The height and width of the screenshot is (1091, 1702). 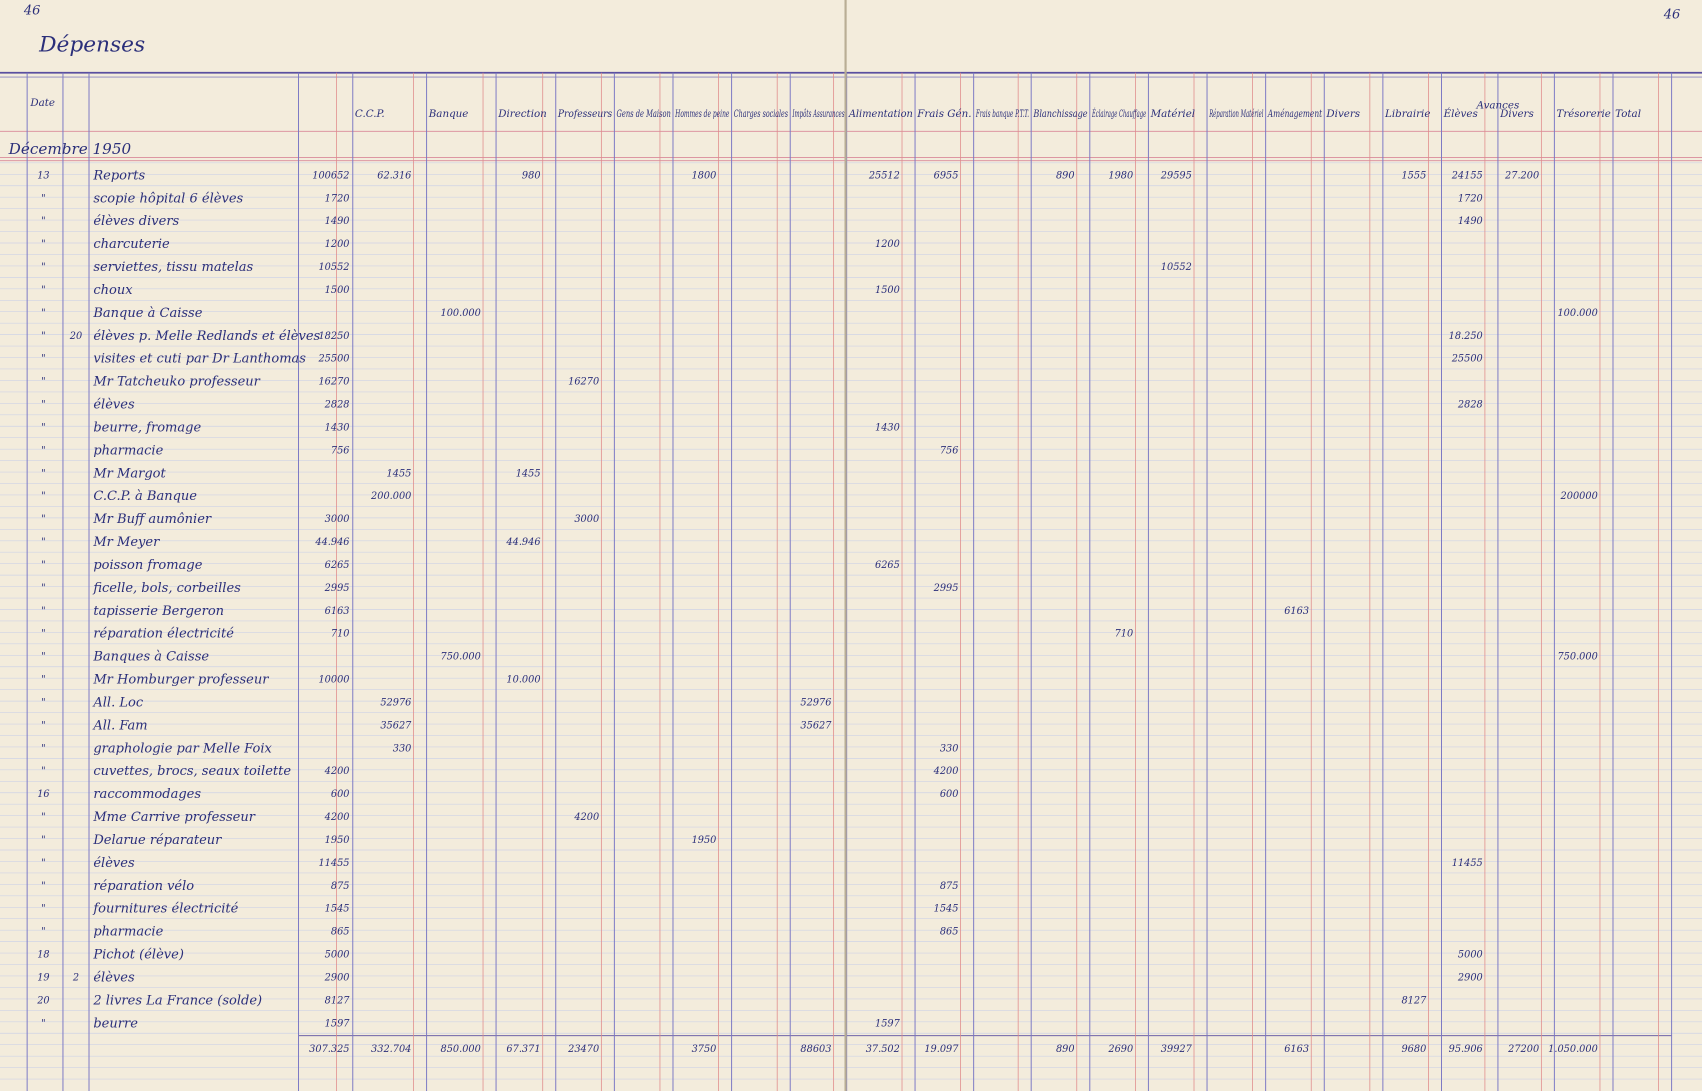 What do you see at coordinates (340, 794) in the screenshot?
I see `amount: 600` at bounding box center [340, 794].